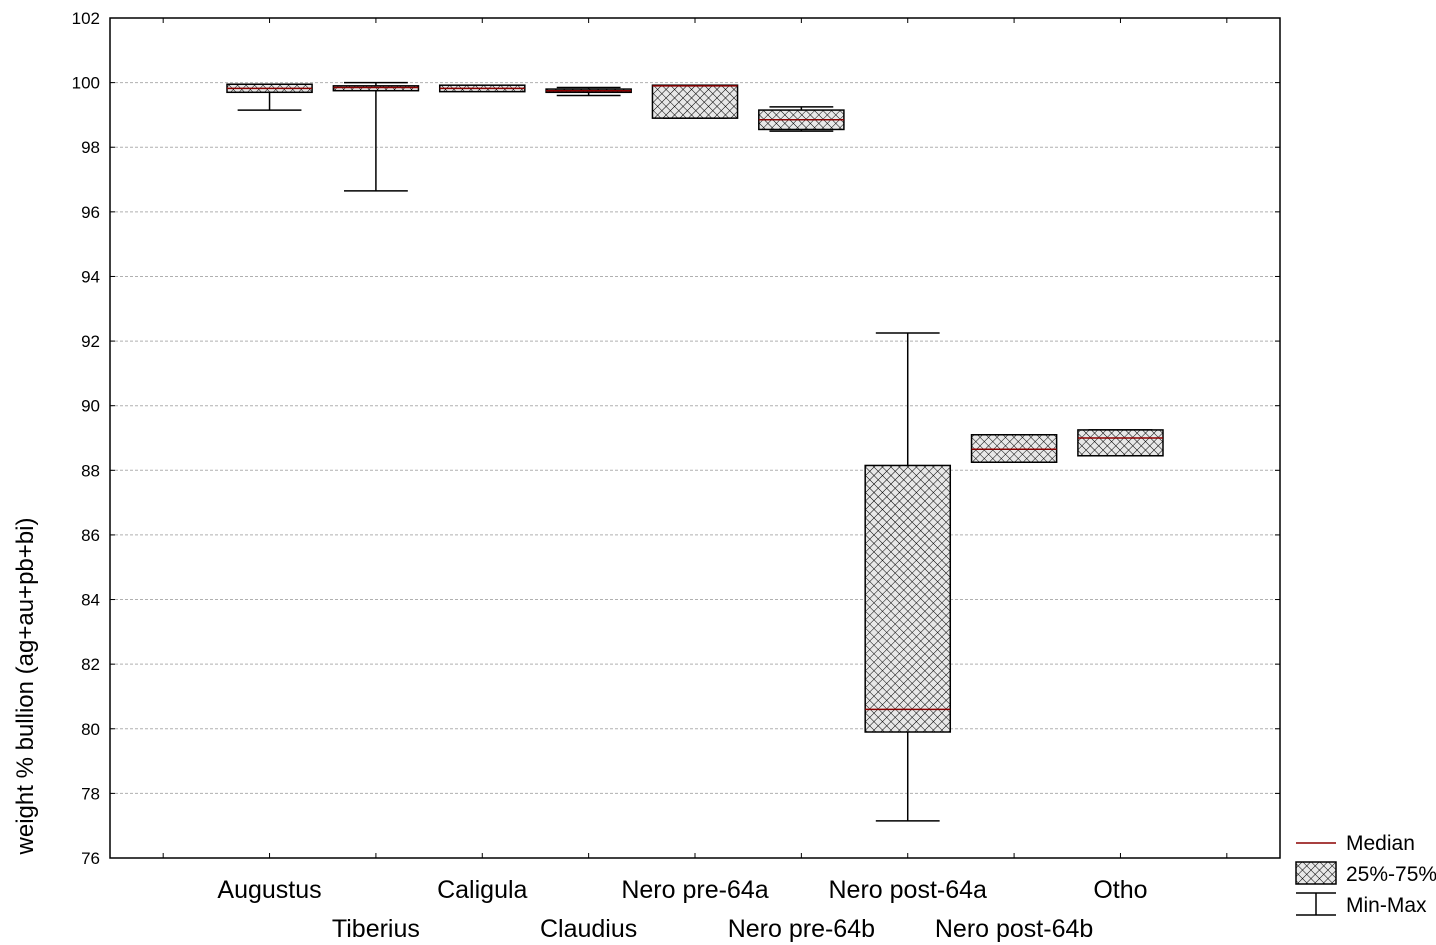 The height and width of the screenshot is (945, 1436). I want to click on x-category-label: Caligula, so click(482, 890).